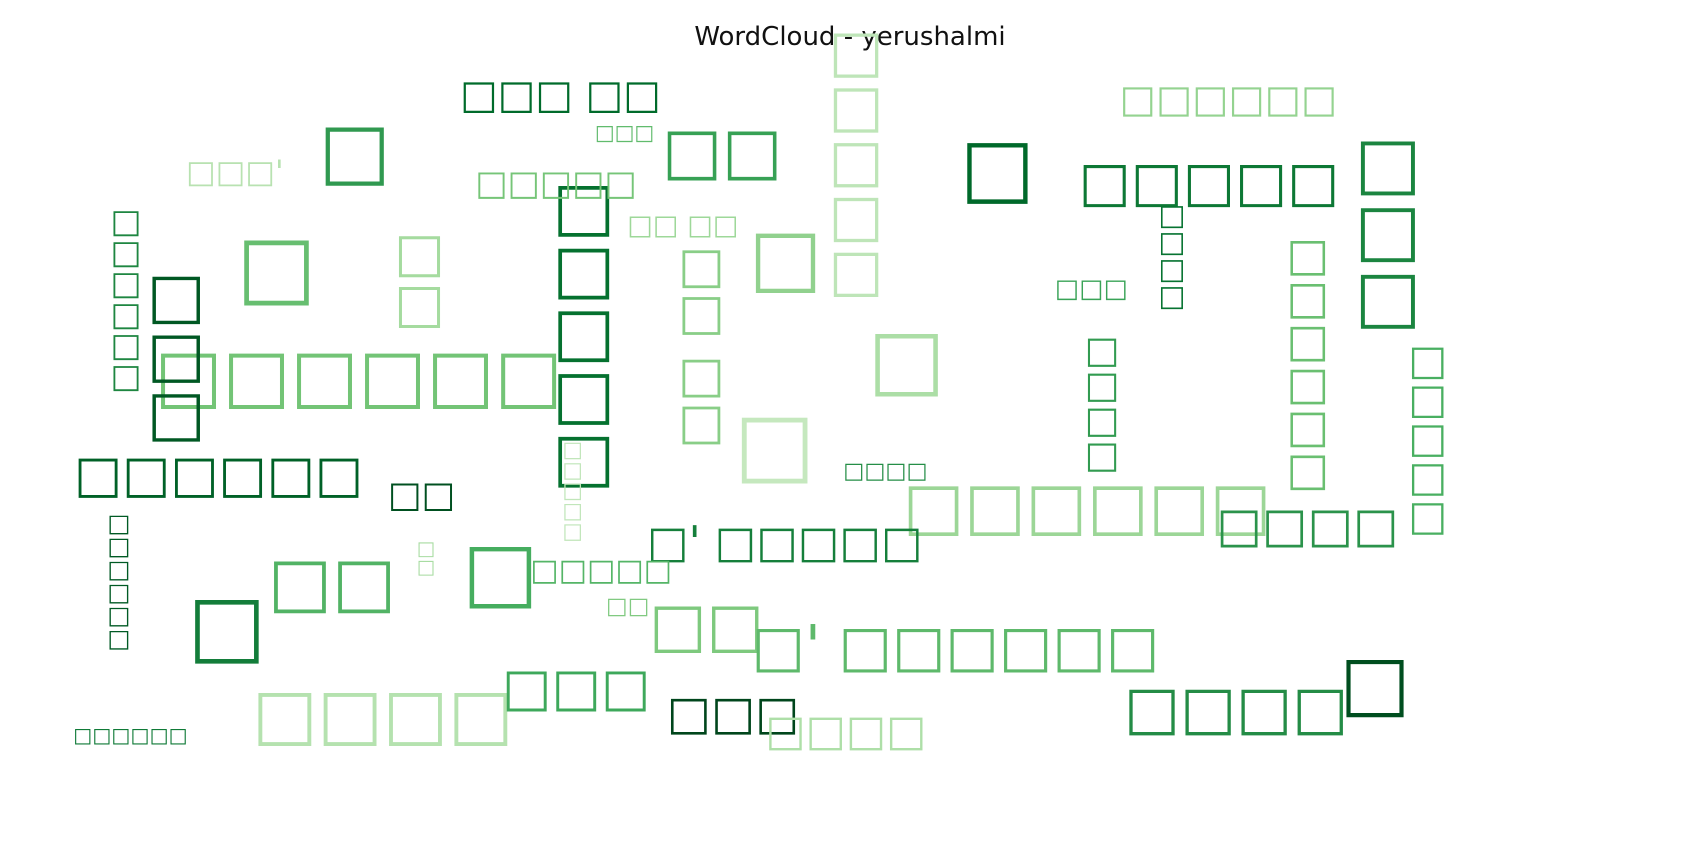 This screenshot has height=850, width=1700. I want to click on word-43: □□□□□□, so click(120, 582).